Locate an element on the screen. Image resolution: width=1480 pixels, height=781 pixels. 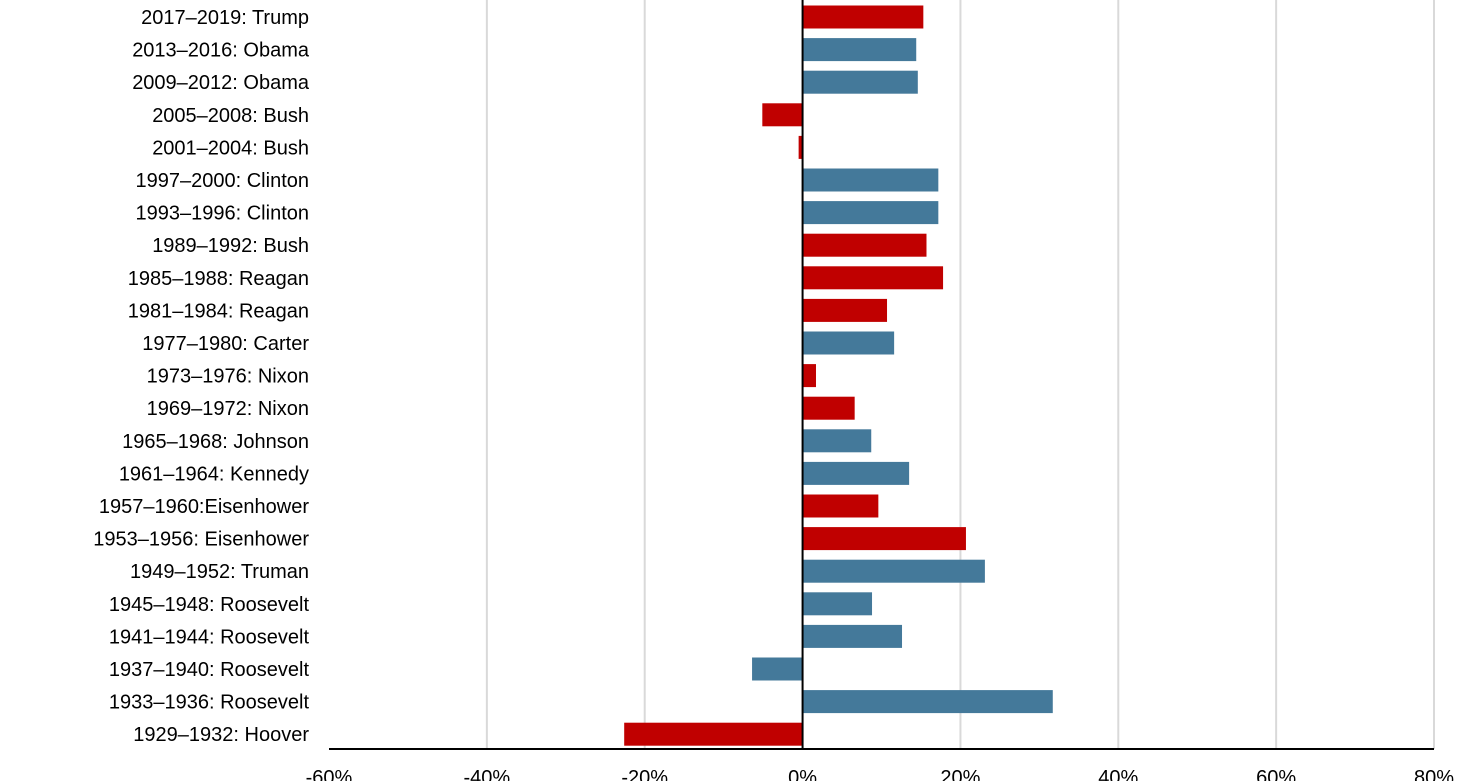
x-tick-label: 0% is located at coordinates (802, 774).